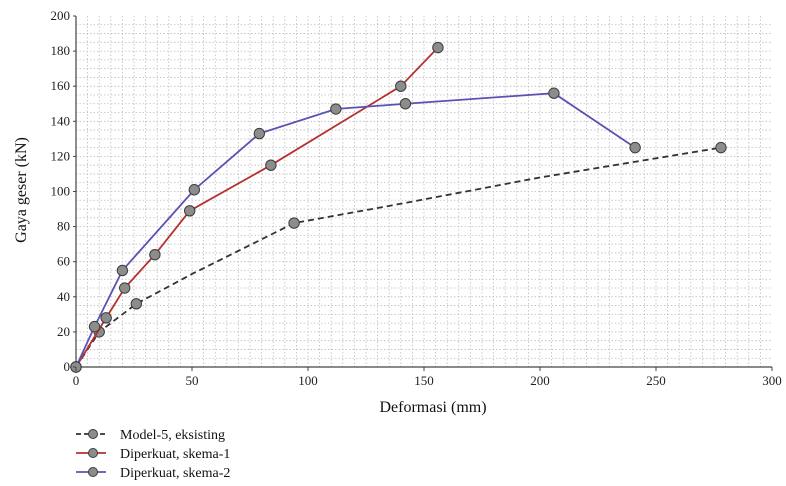 The width and height of the screenshot is (786, 486). I want to click on x-tick-label: 0, so click(76, 380).